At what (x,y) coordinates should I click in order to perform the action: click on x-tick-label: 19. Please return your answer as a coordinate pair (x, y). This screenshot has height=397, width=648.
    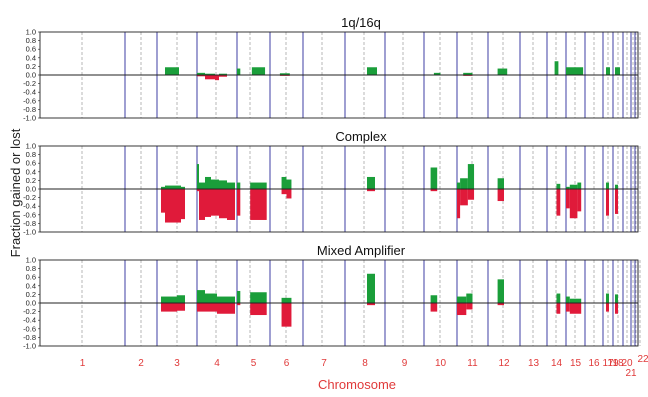
    Looking at the image, I should click on (613, 363).